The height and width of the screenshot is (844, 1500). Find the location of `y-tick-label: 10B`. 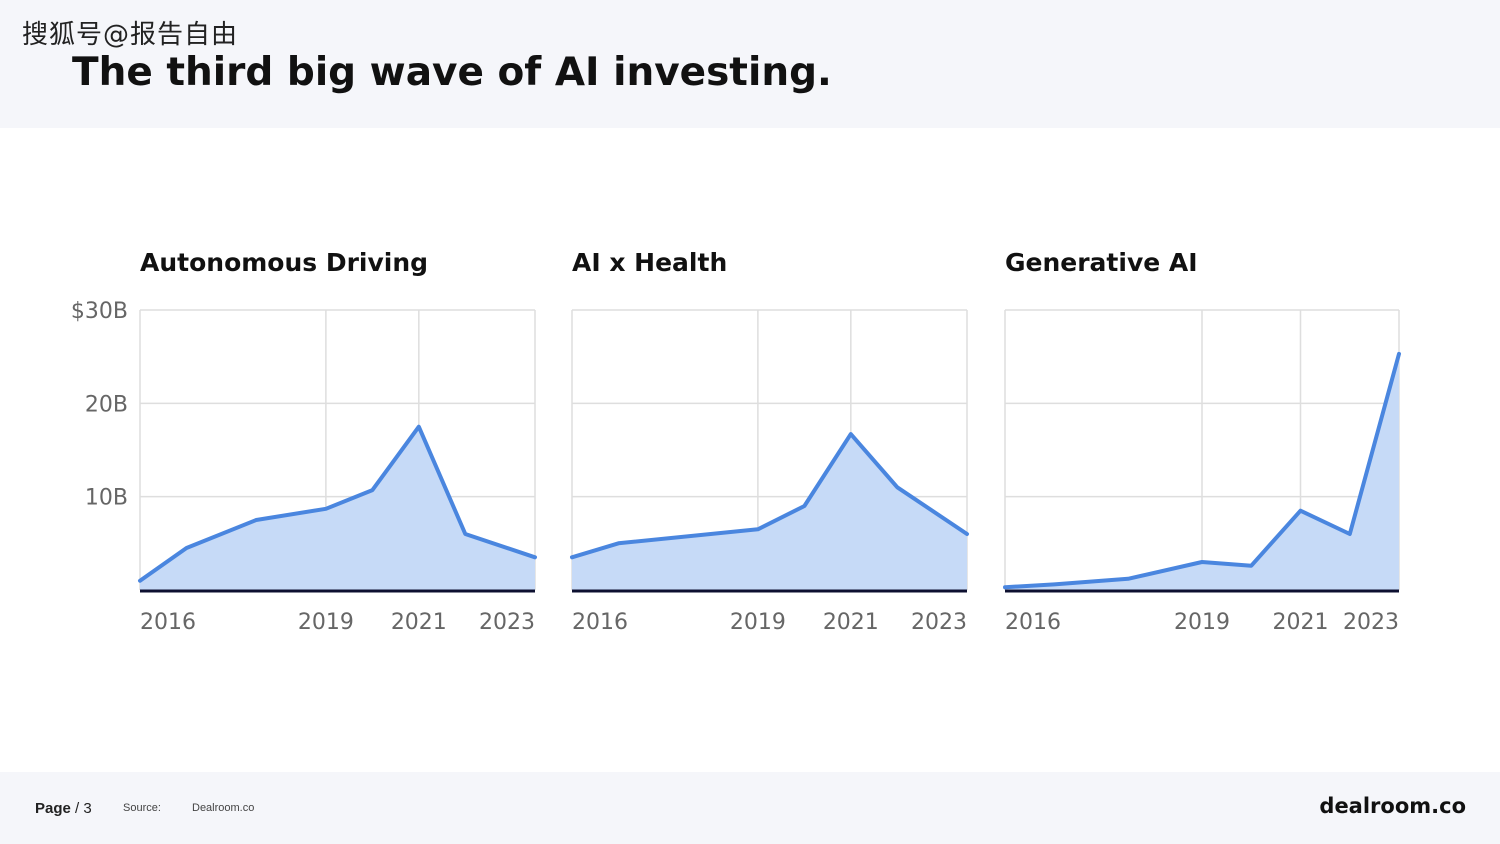

y-tick-label: 10B is located at coordinates (106, 498).